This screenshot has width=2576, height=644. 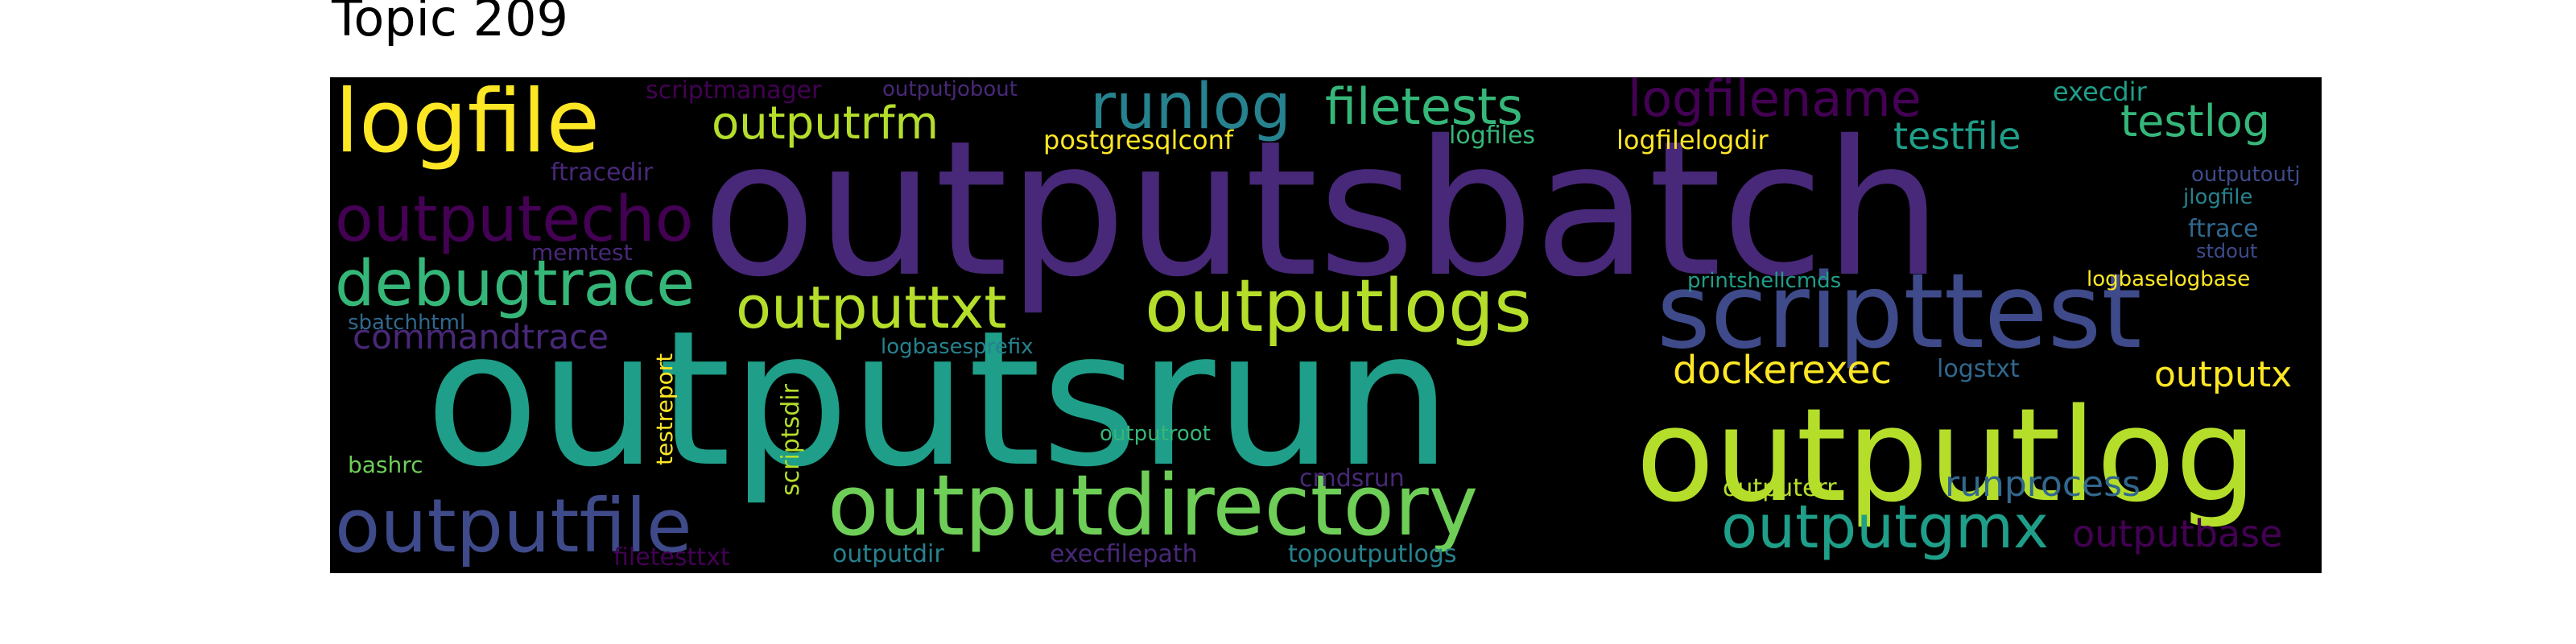 What do you see at coordinates (2177, 533) in the screenshot?
I see `word-outputbase: outputbase` at bounding box center [2177, 533].